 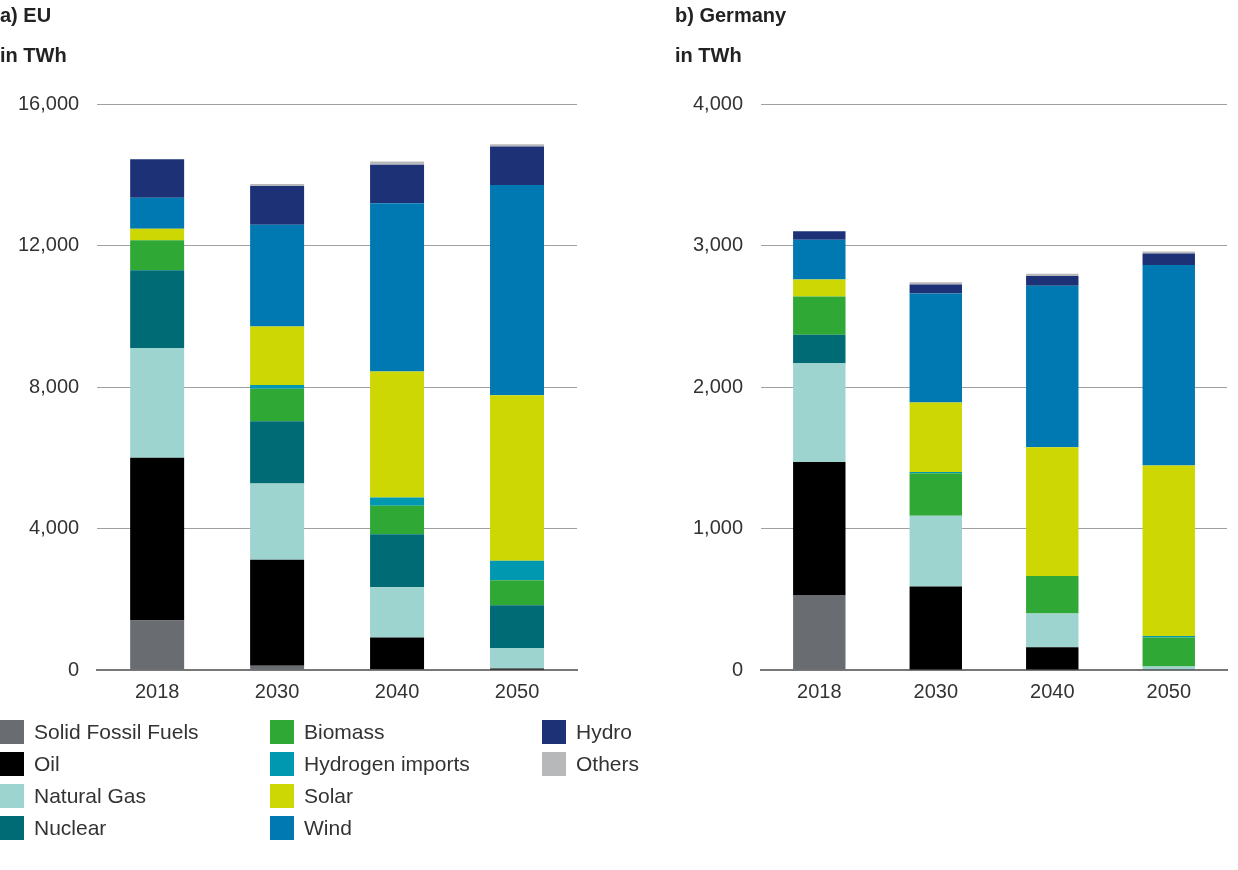 I want to click on y-tick-label: 2,000, so click(x=718, y=385).